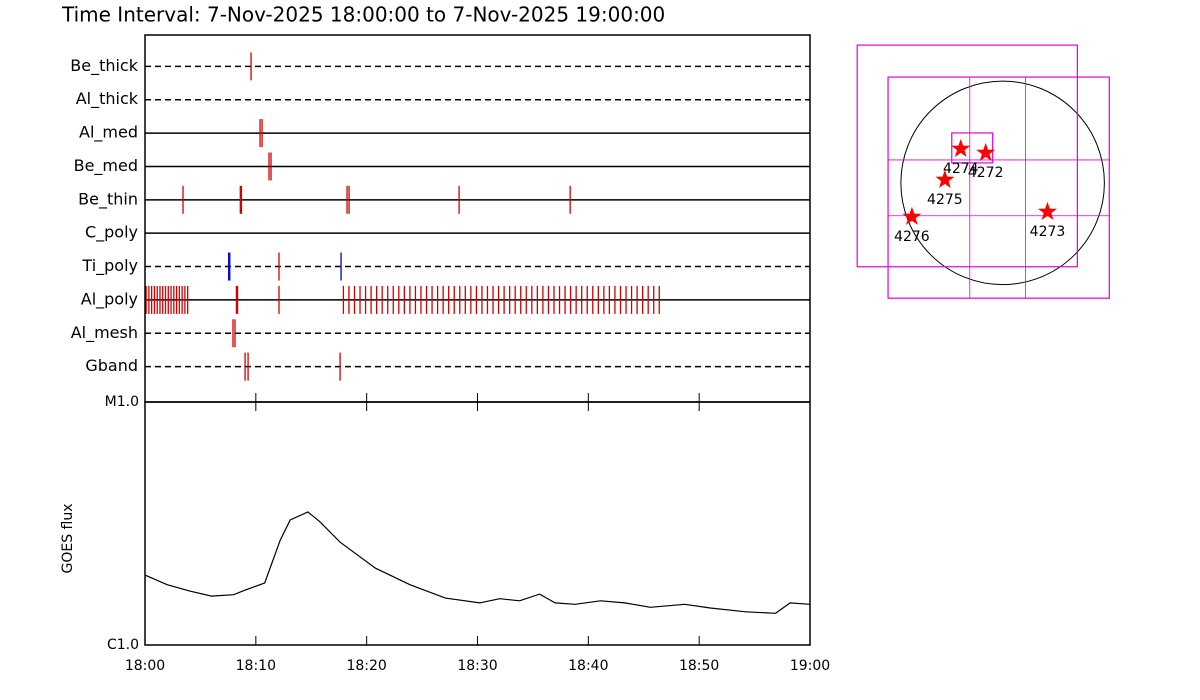 The image size is (1200, 700). I want to click on x-tick-label: 18:50, so click(699, 666).